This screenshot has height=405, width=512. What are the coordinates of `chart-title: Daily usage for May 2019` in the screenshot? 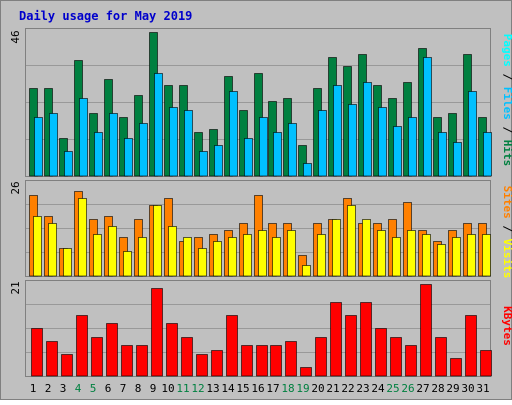 It's located at (105, 16).